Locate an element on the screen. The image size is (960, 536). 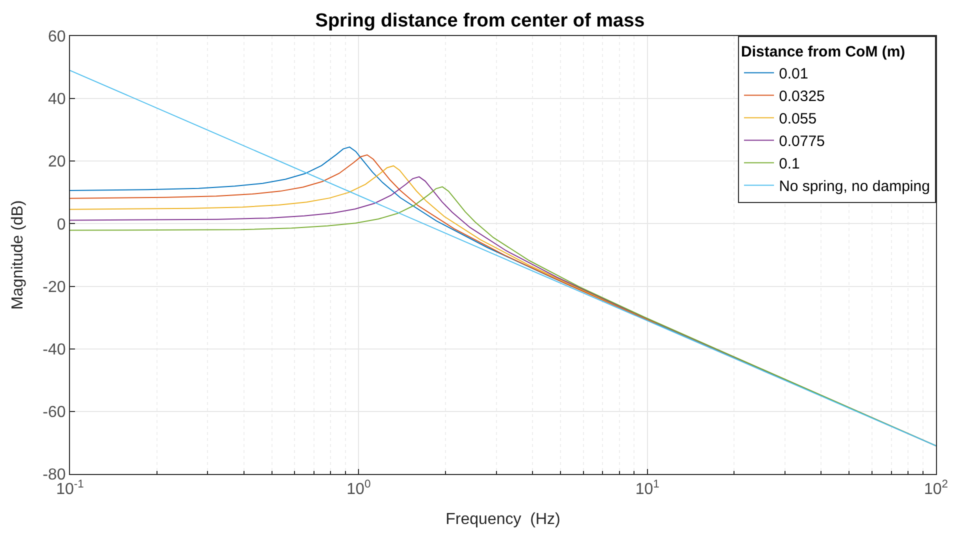
x-tick-label: 10$^{1}$ is located at coordinates (647, 488).